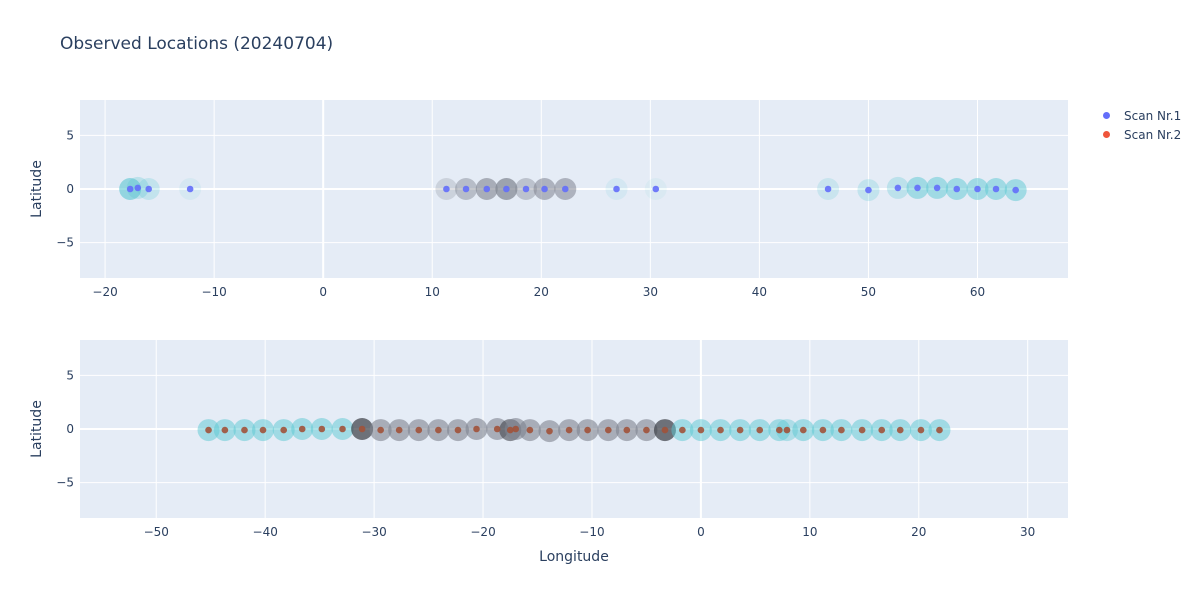 This screenshot has width=1200, height=600. What do you see at coordinates (759, 292) in the screenshot?
I see `x-tick-label: 40` at bounding box center [759, 292].